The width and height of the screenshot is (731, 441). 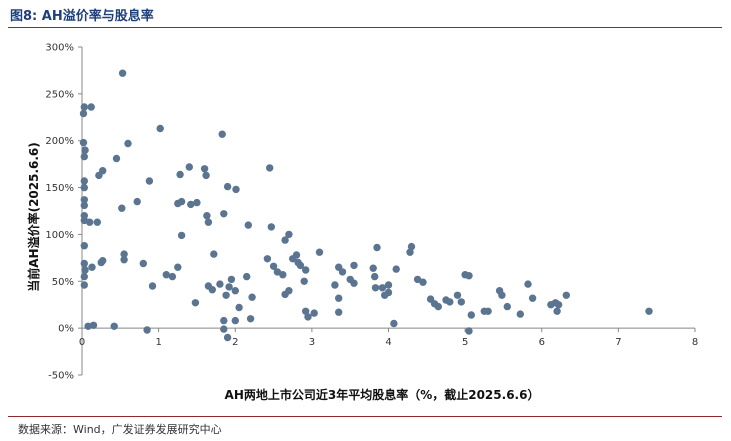 I want to click on source-rule, so click(x=365, y=416).